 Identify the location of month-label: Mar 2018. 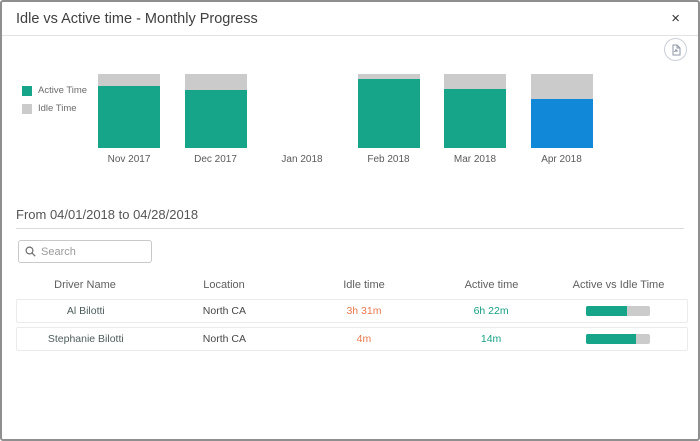
(475, 159).